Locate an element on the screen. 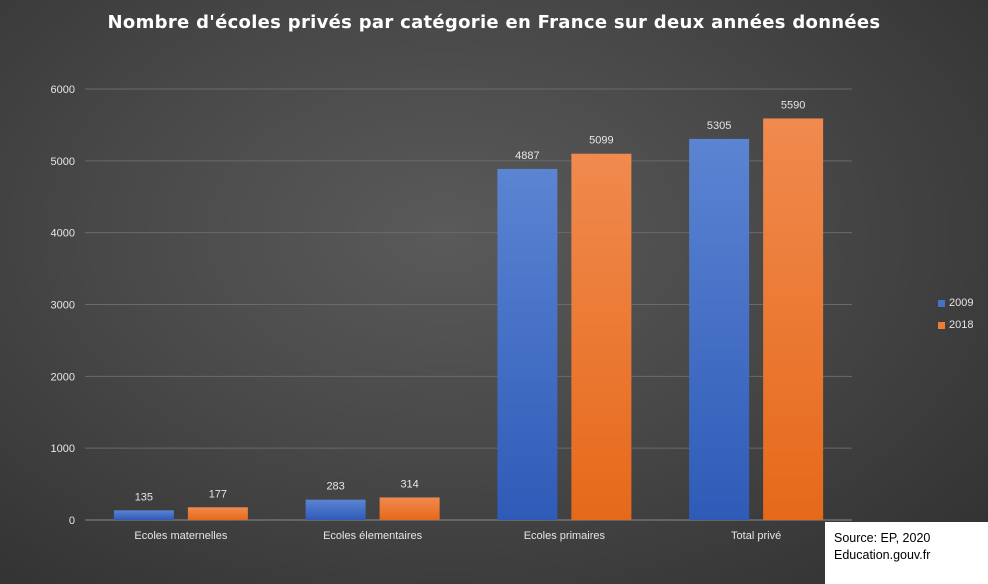  x-category-label-0: Ecoles maternelles is located at coordinates (180, 536).